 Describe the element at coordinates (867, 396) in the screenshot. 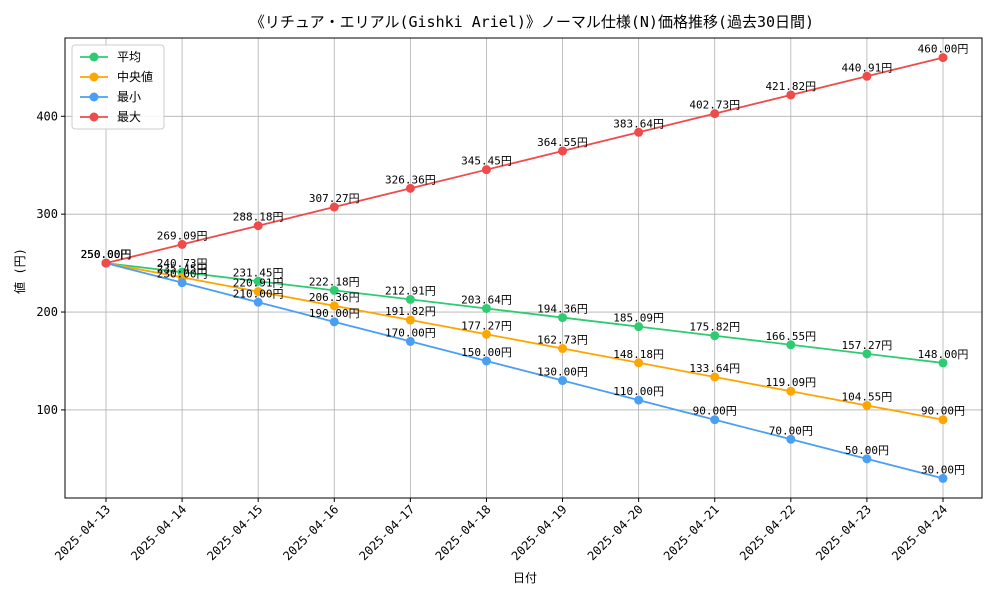

I see `data-label: 104.55円` at that location.